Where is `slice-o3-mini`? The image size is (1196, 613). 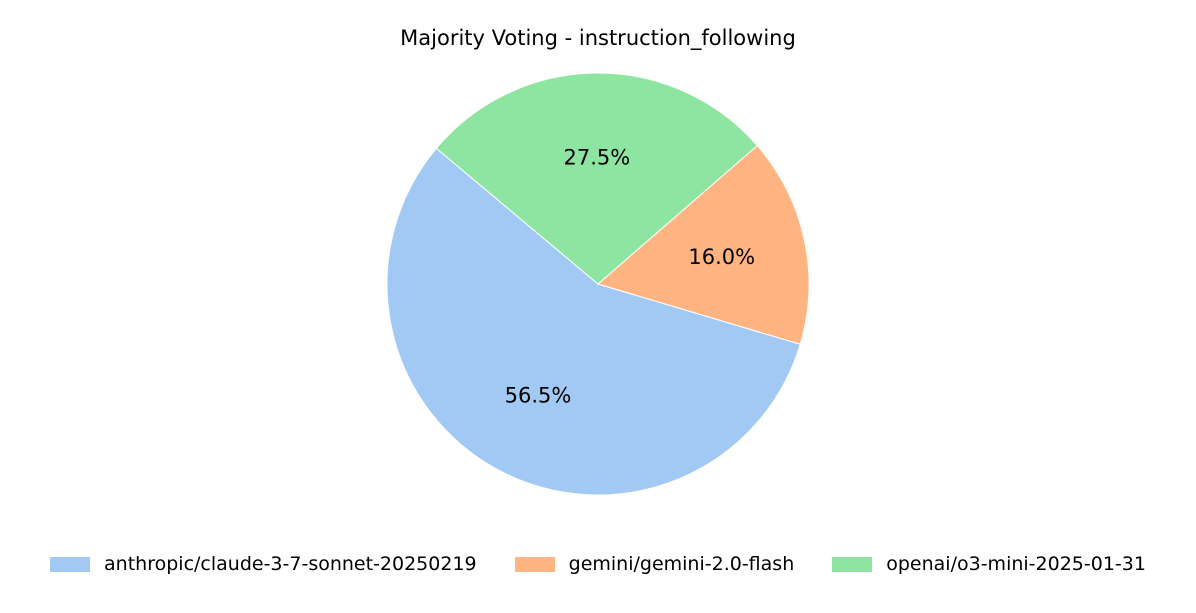 slice-o3-mini is located at coordinates (596, 178).